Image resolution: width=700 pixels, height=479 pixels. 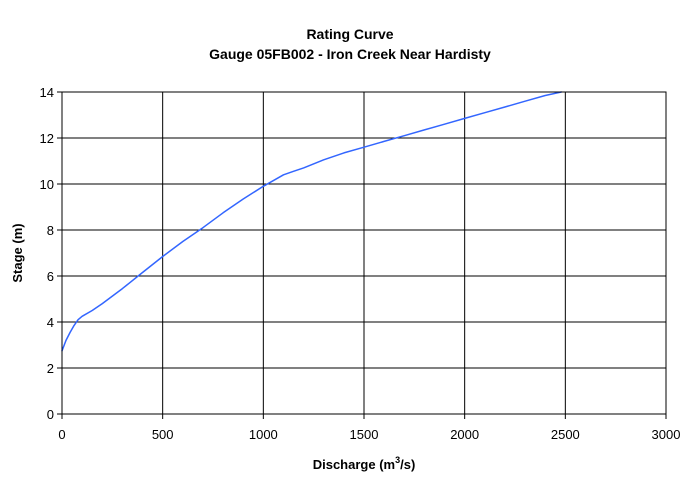 What do you see at coordinates (163, 434) in the screenshot?
I see `x-tick-label: 500` at bounding box center [163, 434].